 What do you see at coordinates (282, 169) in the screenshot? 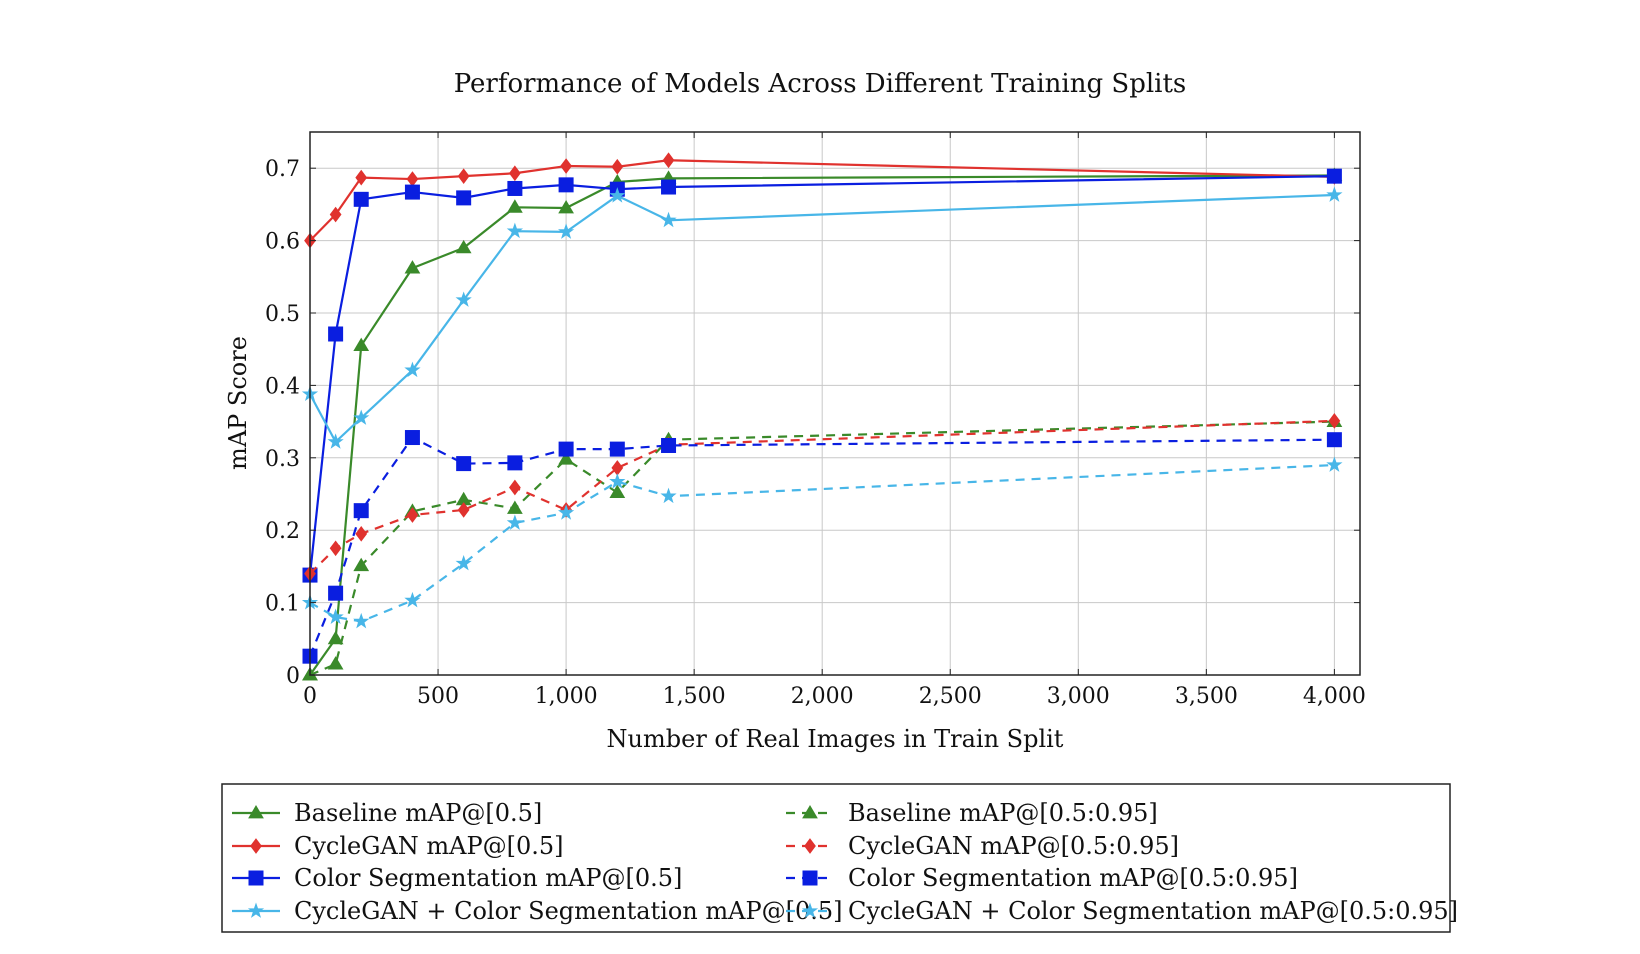
I see `y-tick-label: 0.7` at bounding box center [282, 169].